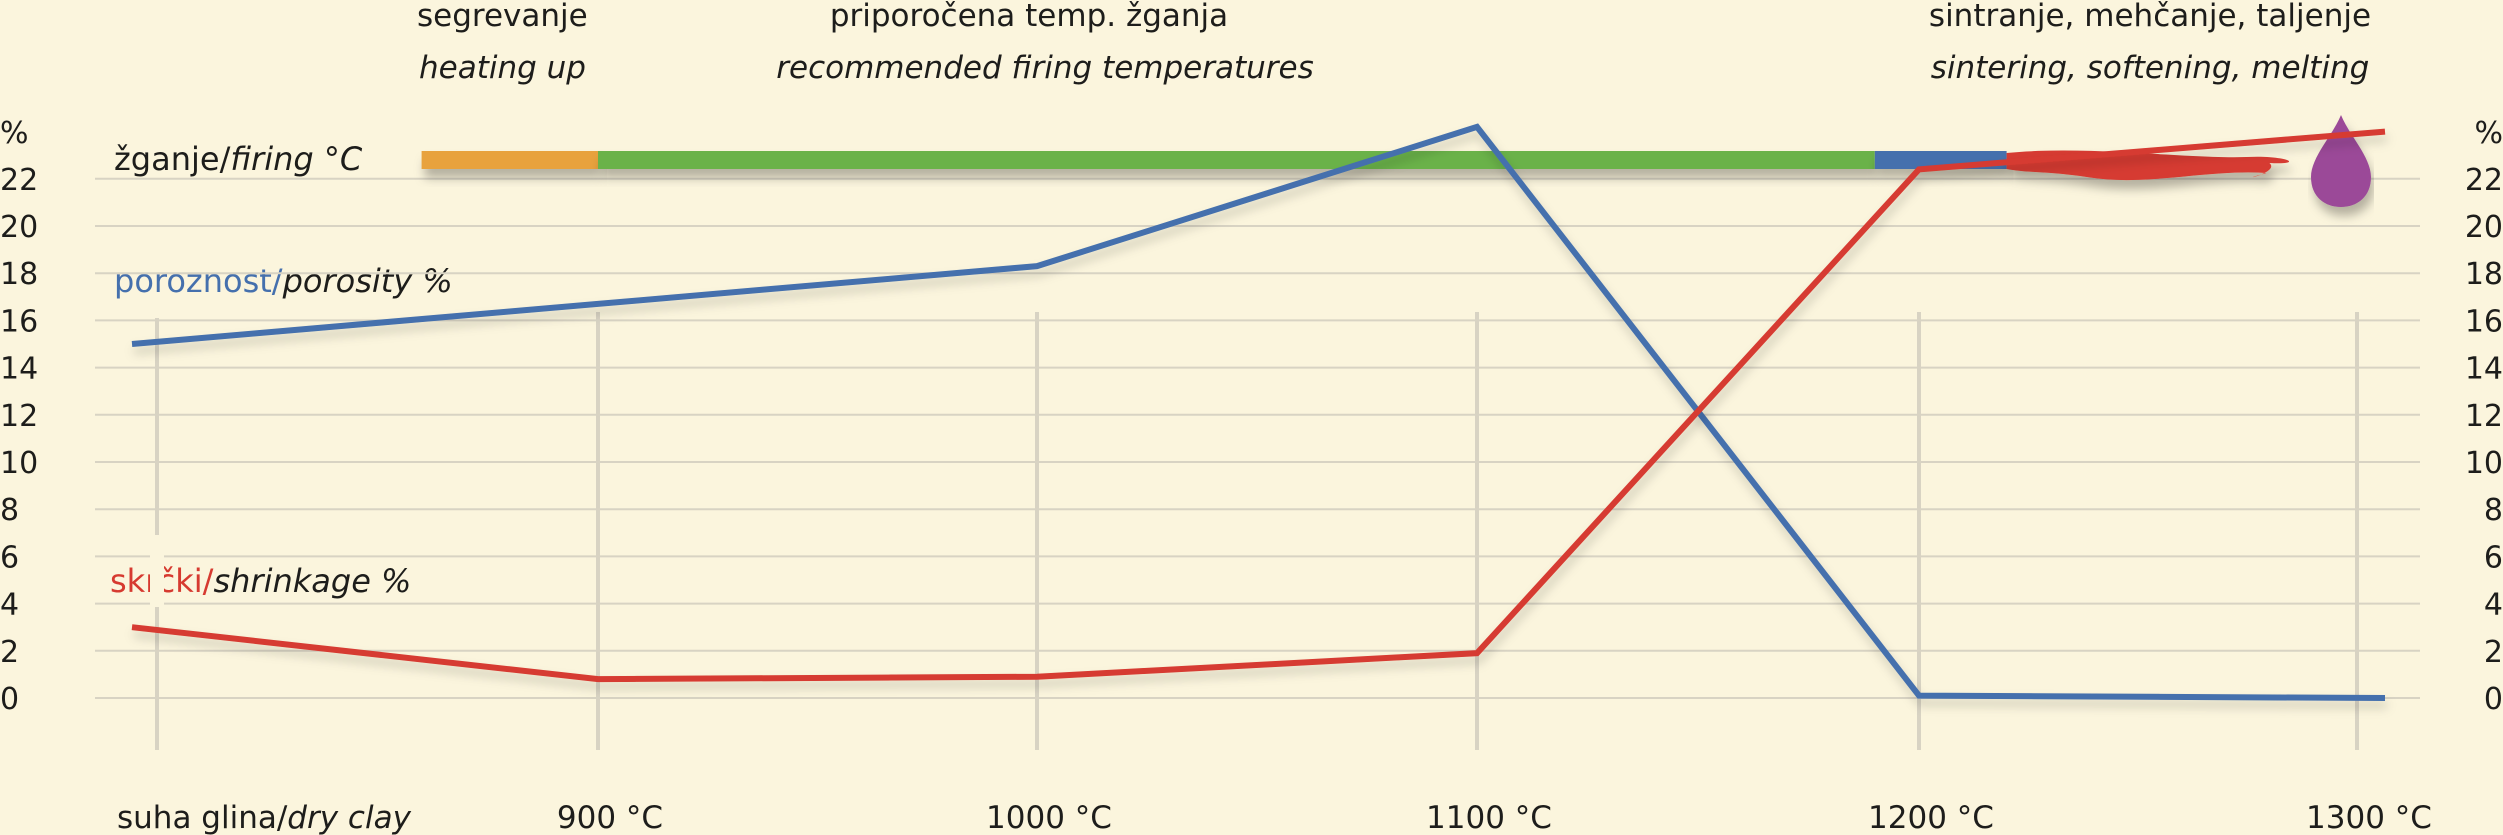  I want to click on y-tick-right: 20, so click(2484, 227).